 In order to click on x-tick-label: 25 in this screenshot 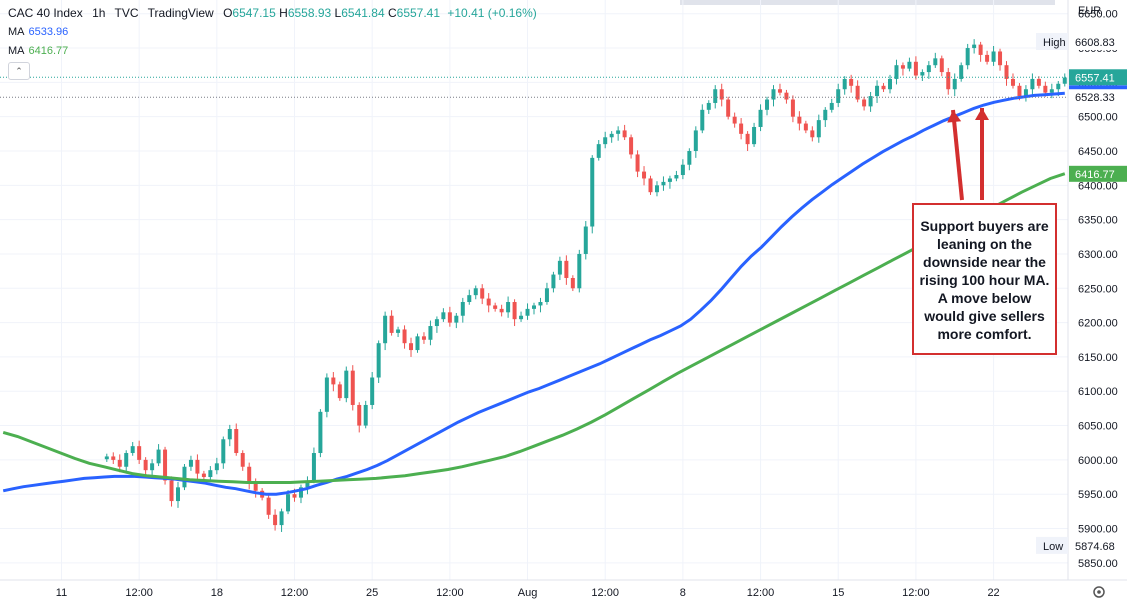, I will do `click(372, 593)`.